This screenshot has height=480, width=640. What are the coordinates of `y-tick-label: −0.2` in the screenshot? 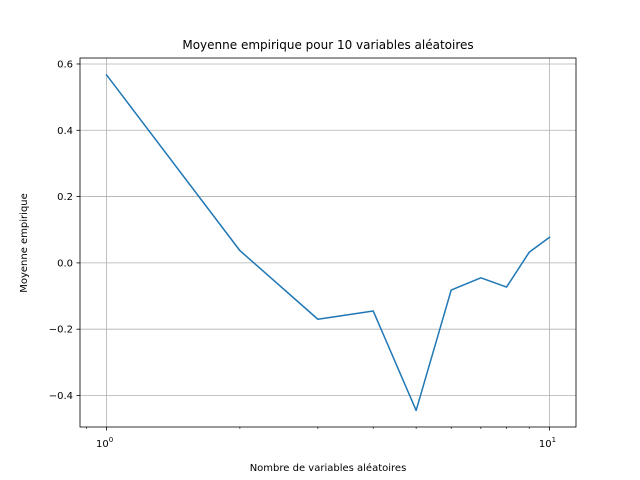 It's located at (61, 330).